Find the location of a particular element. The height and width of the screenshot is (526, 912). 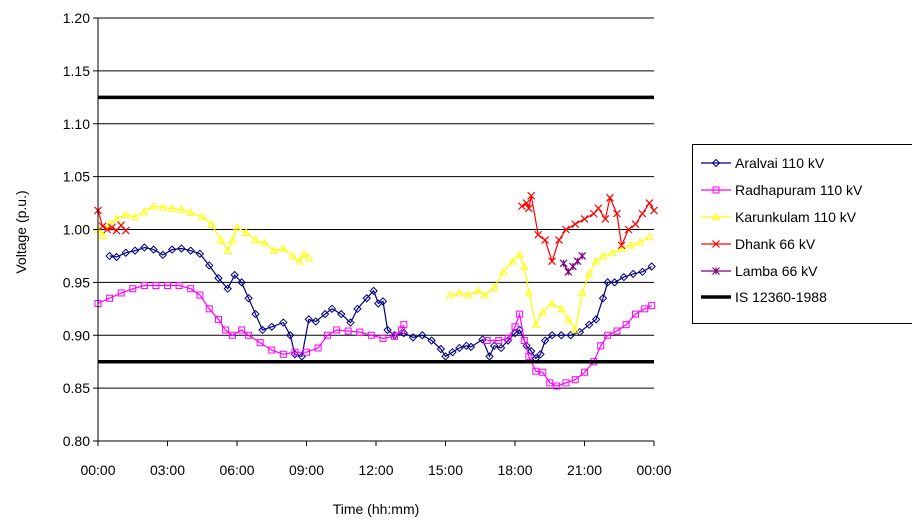

y-tick-label: 1.15 is located at coordinates (76, 71).